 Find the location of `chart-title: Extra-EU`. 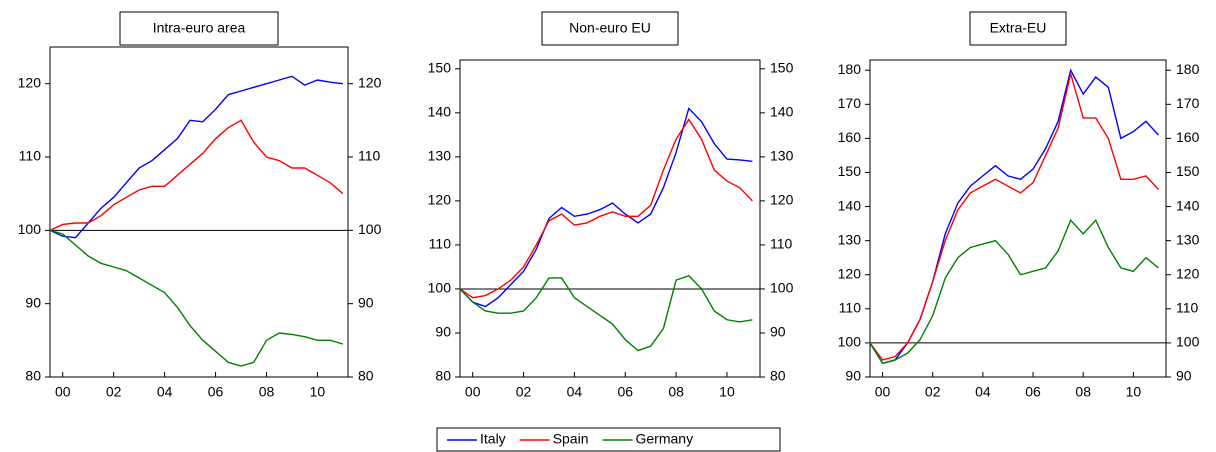

chart-title: Extra-EU is located at coordinates (1018, 28).